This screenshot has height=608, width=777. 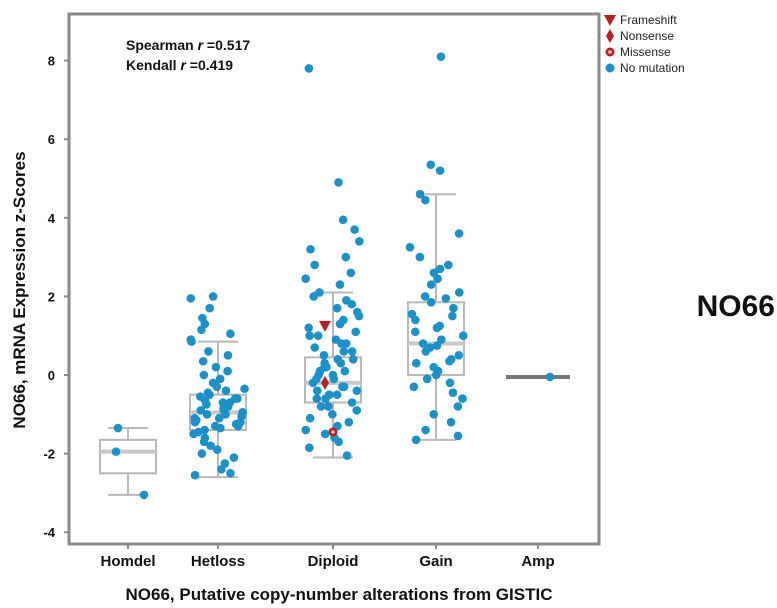 What do you see at coordinates (610, 36) in the screenshot?
I see `legend-nonsense-icon` at bounding box center [610, 36].